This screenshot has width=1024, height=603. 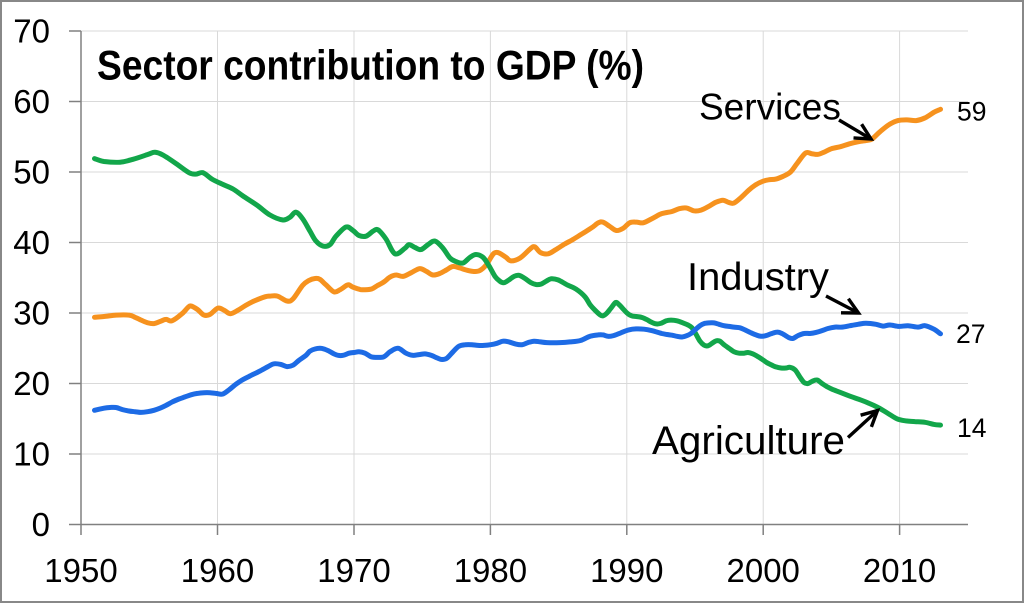 I want to click on svg-text: 59, so click(x=971, y=112).